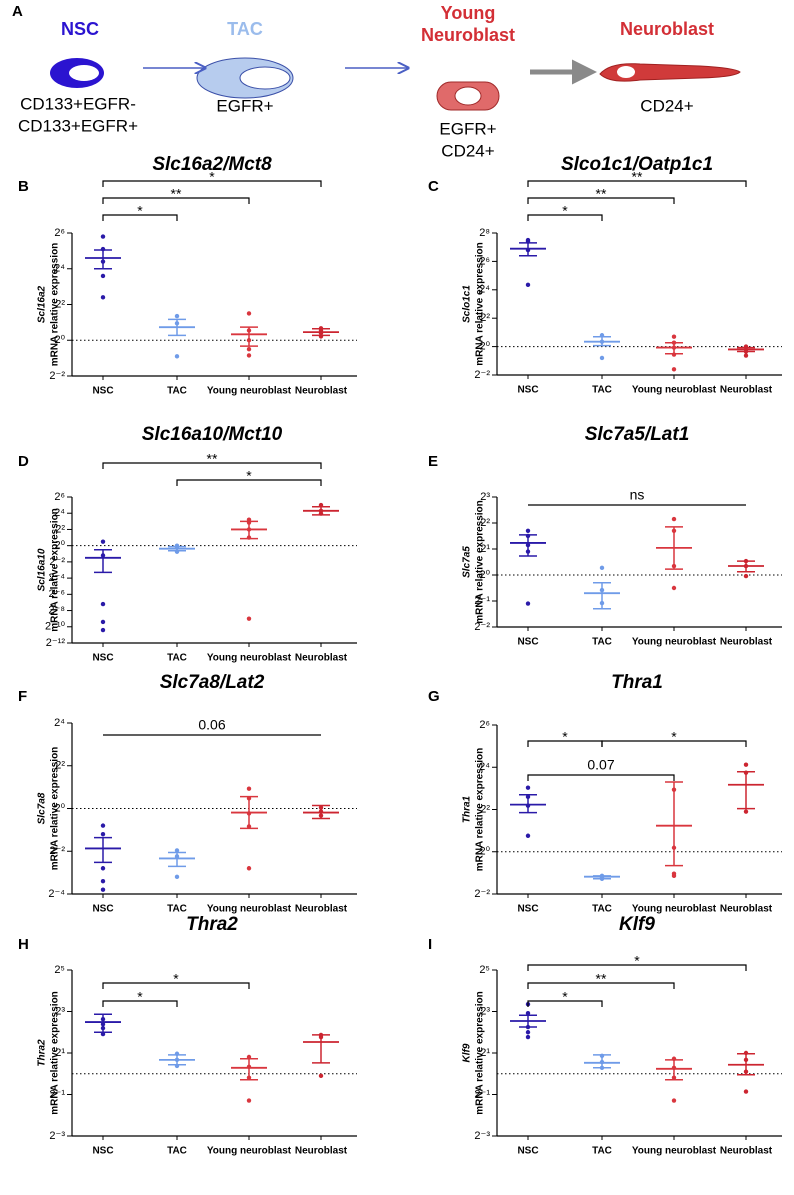  I want to click on y-tick-label: 2⁻⁶, so click(57, 594).